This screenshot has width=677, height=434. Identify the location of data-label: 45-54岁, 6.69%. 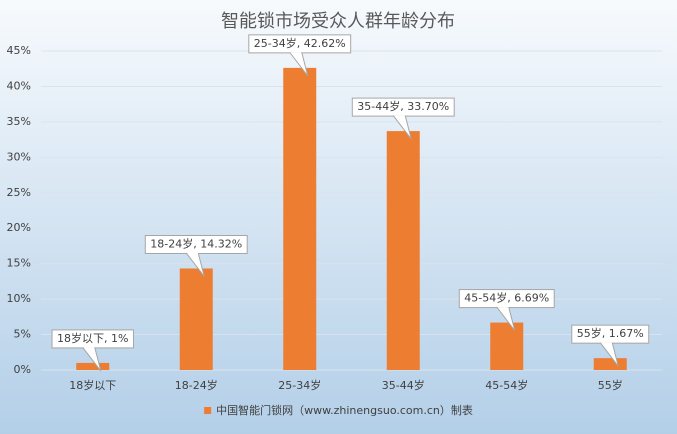
(506, 298).